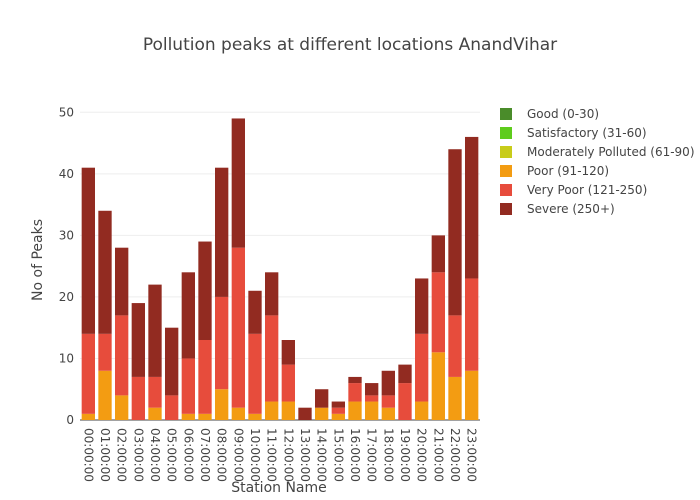 Image resolution: width=700 pixels, height=500 pixels. I want to click on x-tick-label: 02:00:00, so click(122, 455).